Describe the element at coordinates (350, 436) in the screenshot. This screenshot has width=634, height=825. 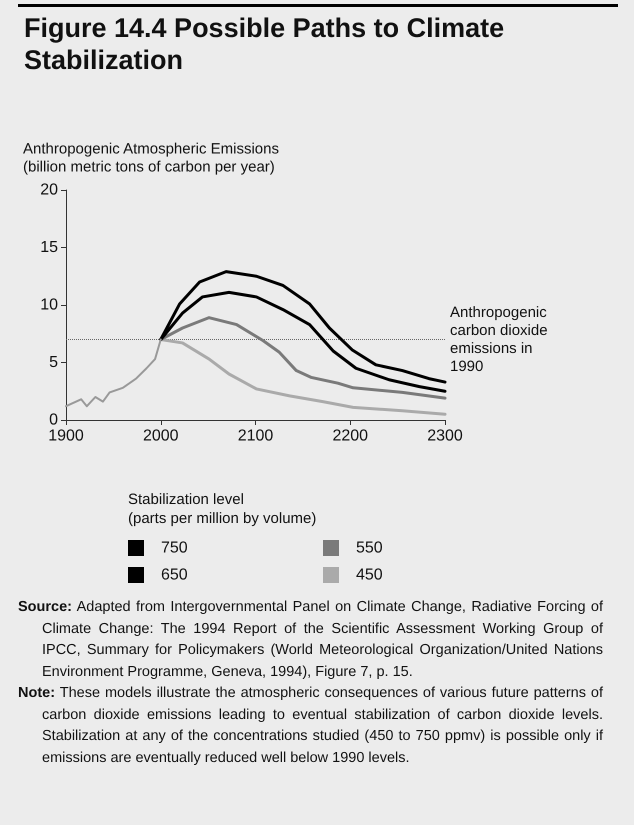
I see `x-tick-label: 2200` at that location.